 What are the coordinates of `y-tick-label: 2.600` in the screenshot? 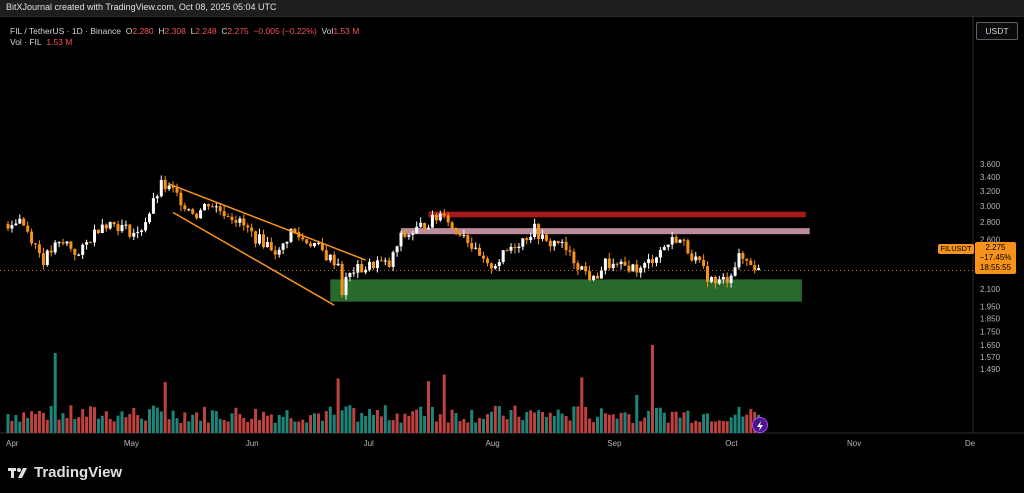 It's located at (990, 240).